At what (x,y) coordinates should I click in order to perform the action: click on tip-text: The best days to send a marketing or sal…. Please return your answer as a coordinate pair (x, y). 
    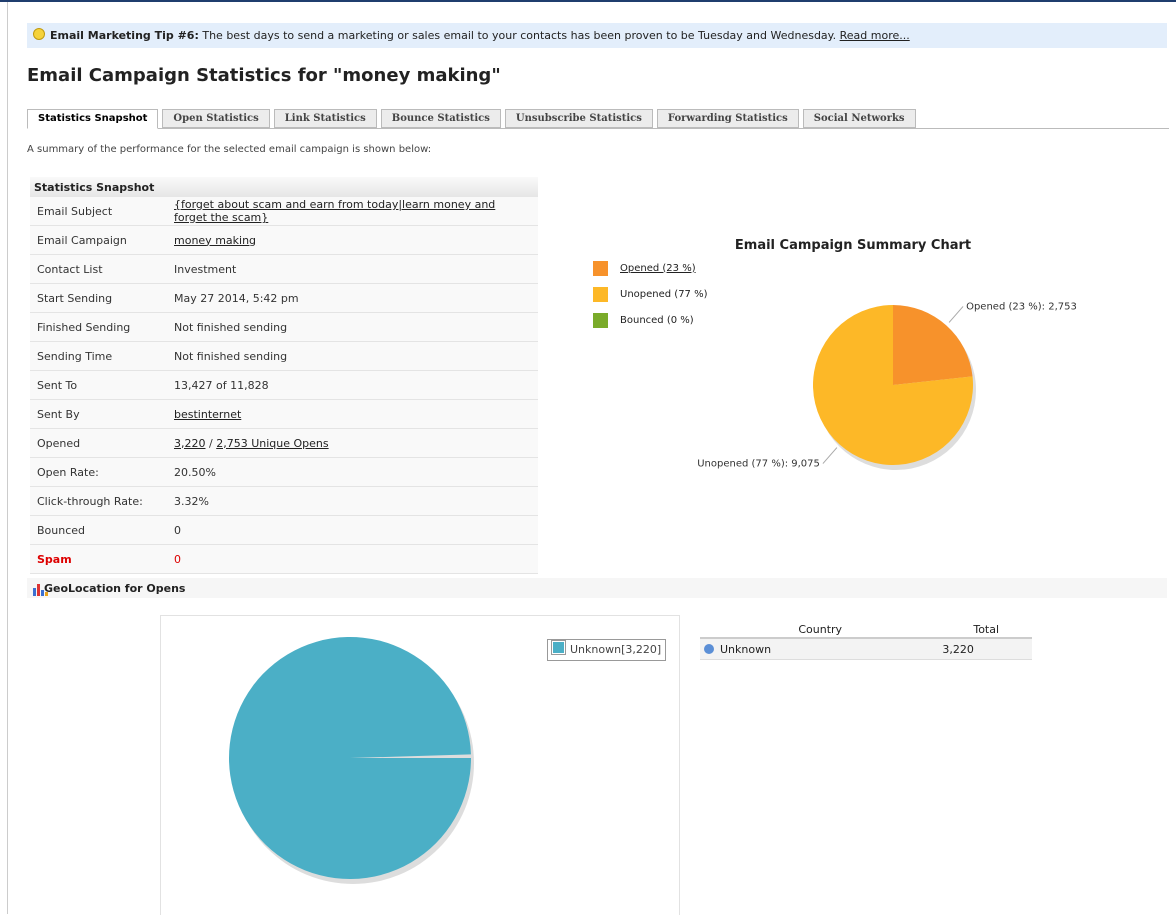
    Looking at the image, I should click on (519, 35).